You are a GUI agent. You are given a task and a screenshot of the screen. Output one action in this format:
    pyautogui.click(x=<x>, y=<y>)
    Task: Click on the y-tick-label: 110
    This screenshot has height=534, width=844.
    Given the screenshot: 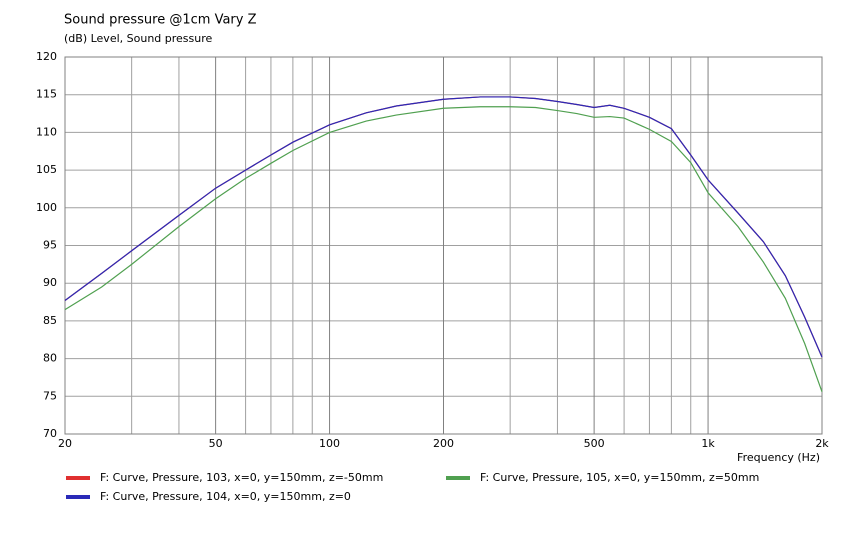 What is the action you would take?
    pyautogui.click(x=46, y=131)
    